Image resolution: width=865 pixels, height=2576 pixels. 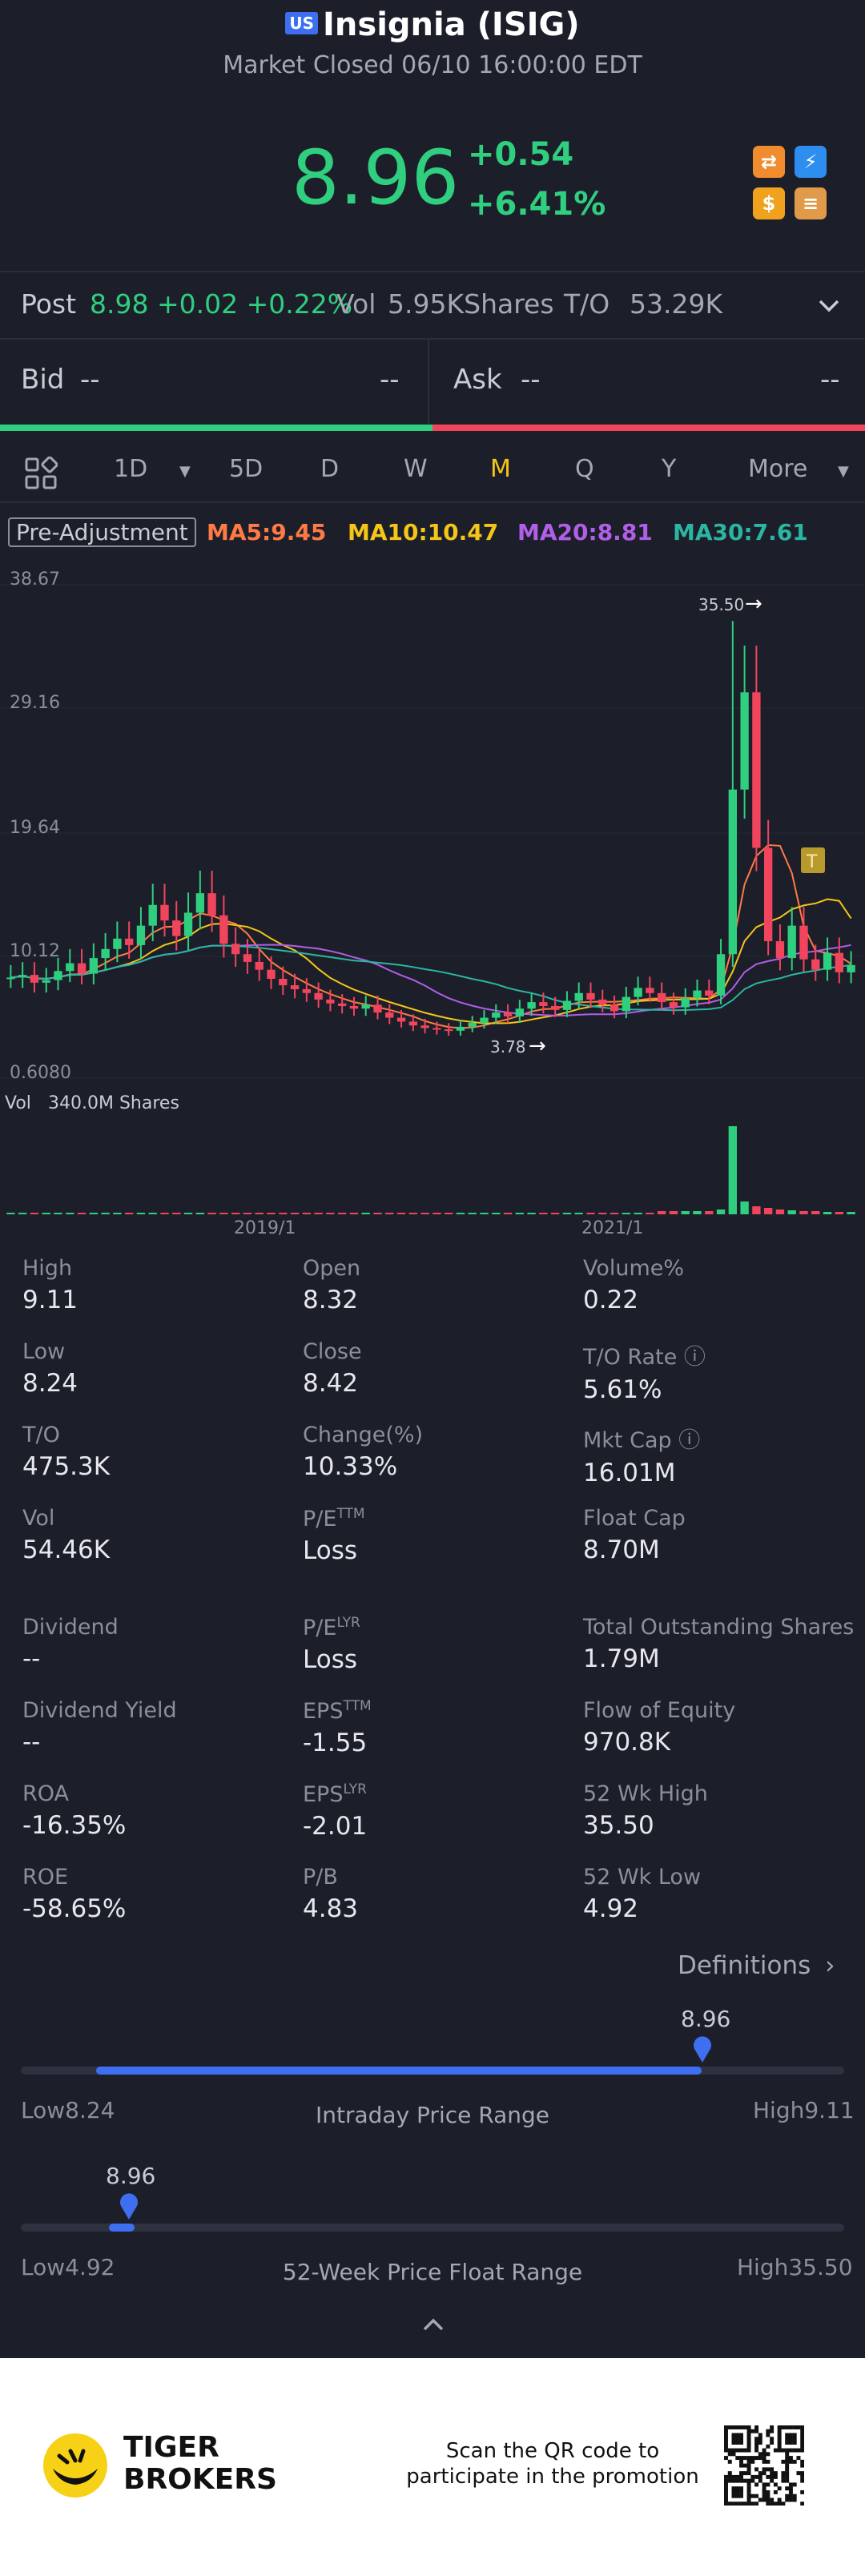 What do you see at coordinates (323, 1712) in the screenshot?
I see `stat-label-text: EPS` at bounding box center [323, 1712].